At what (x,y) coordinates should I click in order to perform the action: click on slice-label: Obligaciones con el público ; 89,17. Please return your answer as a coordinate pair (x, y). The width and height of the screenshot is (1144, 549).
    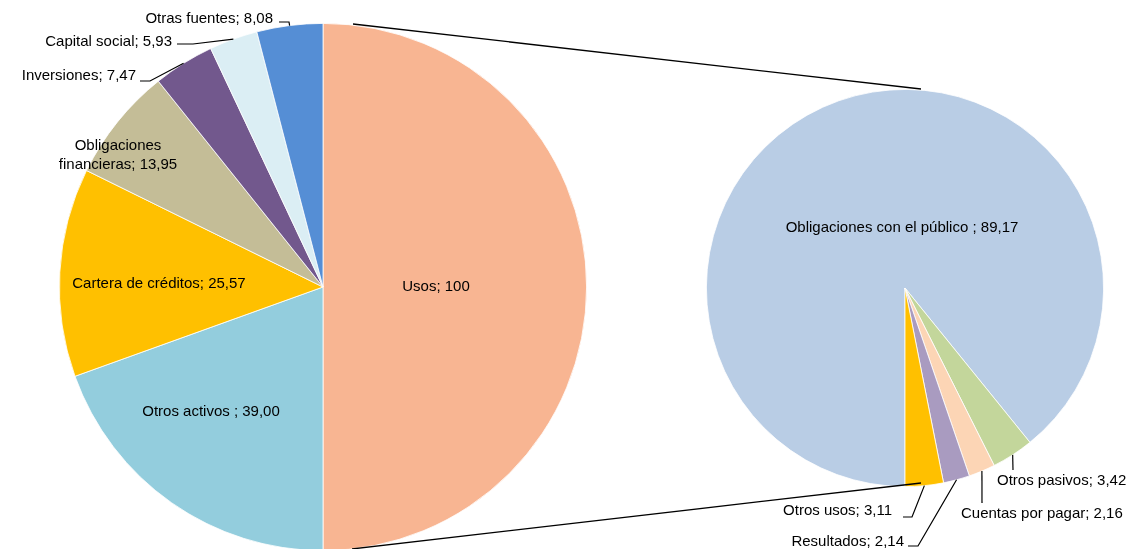
    Looking at the image, I should click on (902, 227).